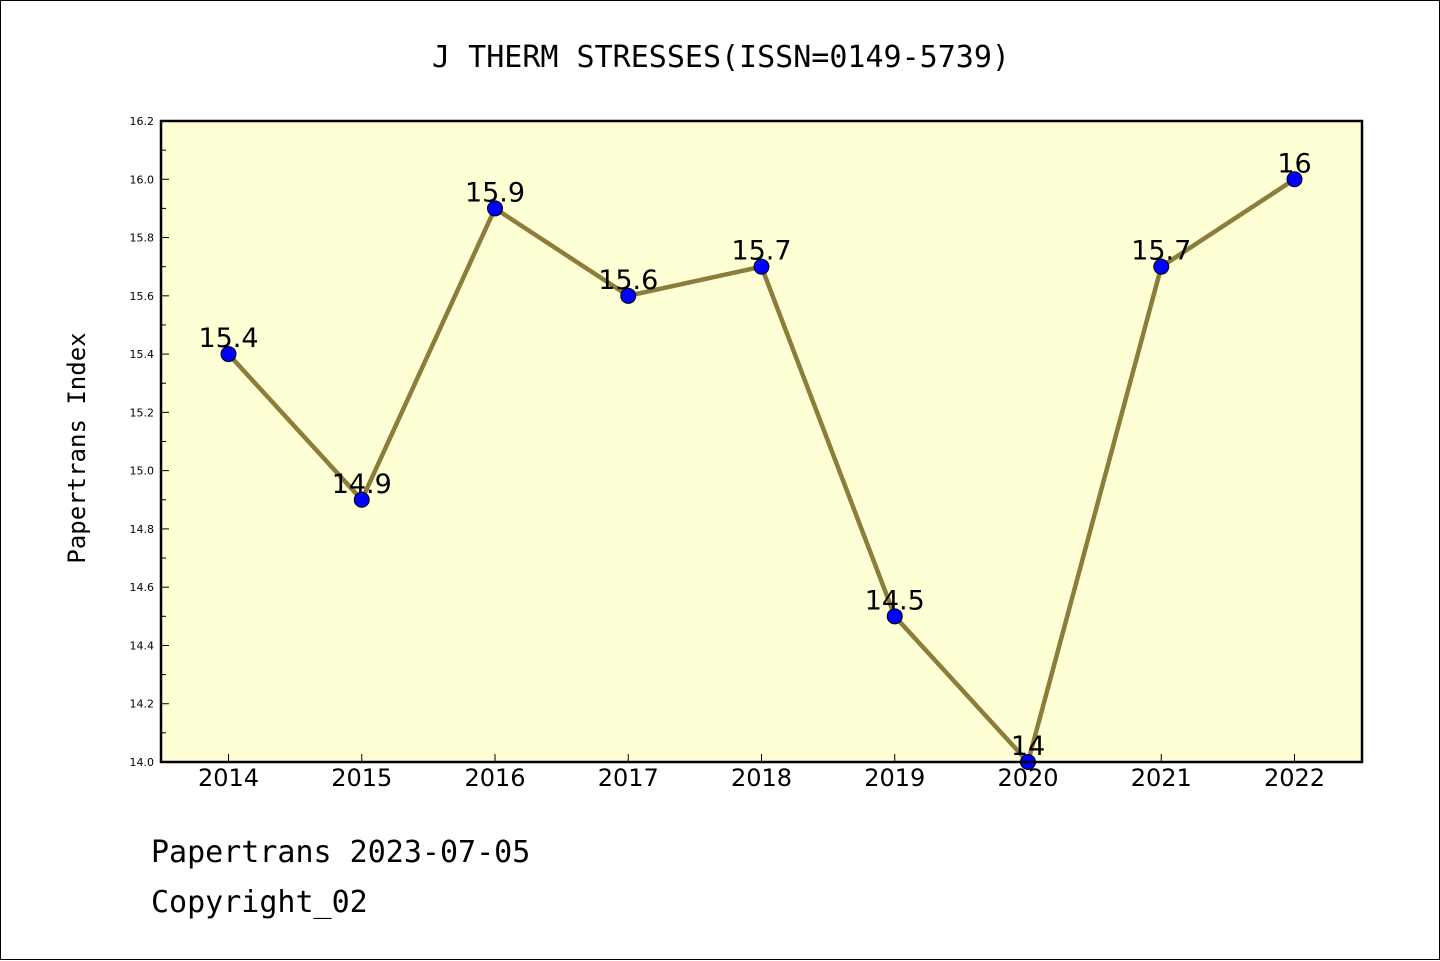  Describe the element at coordinates (1294, 778) in the screenshot. I see `x-tick-label: 2022` at that location.